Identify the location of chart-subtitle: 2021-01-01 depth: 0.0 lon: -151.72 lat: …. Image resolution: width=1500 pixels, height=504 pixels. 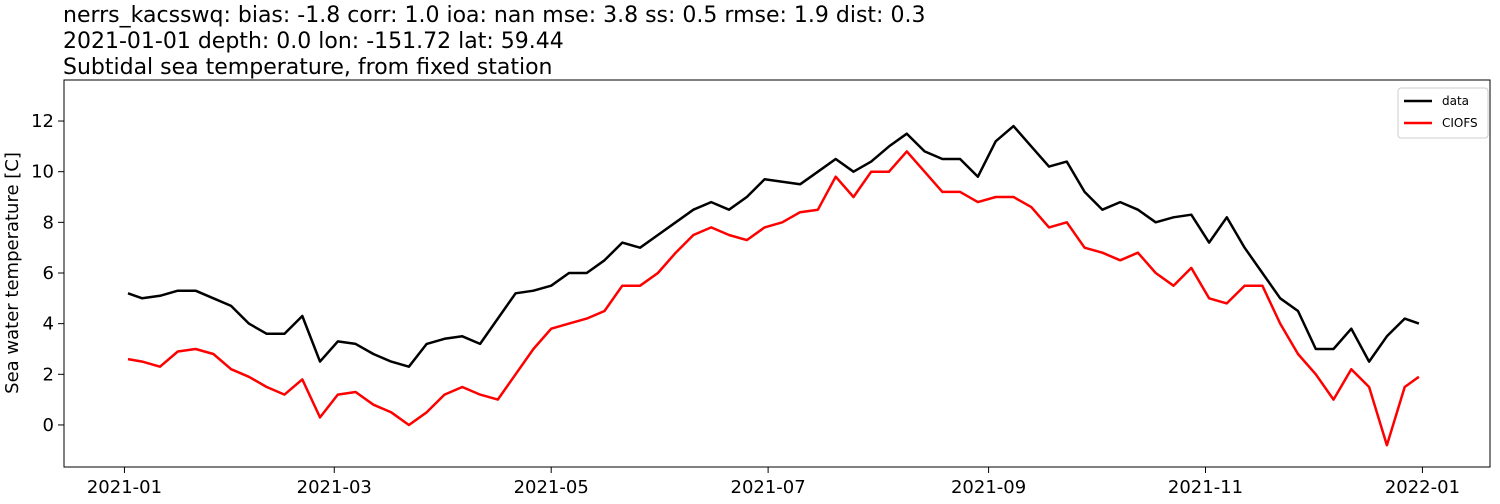
(313, 41).